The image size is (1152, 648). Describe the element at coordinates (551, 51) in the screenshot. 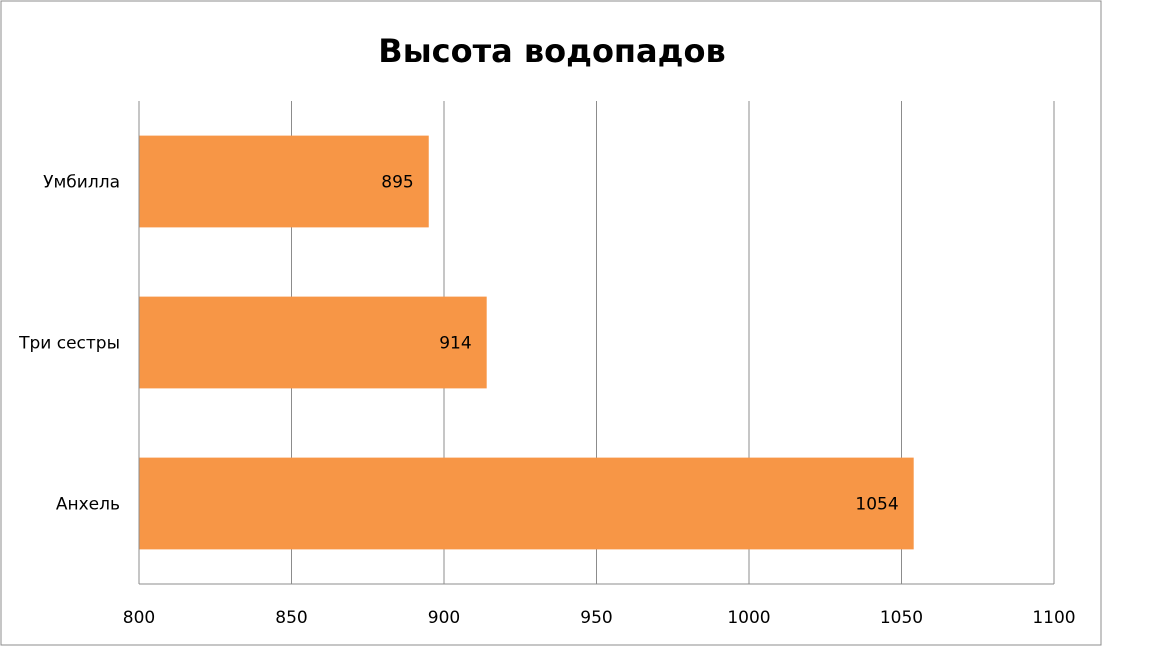

I see `chart-title: Высота водопадов` at that location.